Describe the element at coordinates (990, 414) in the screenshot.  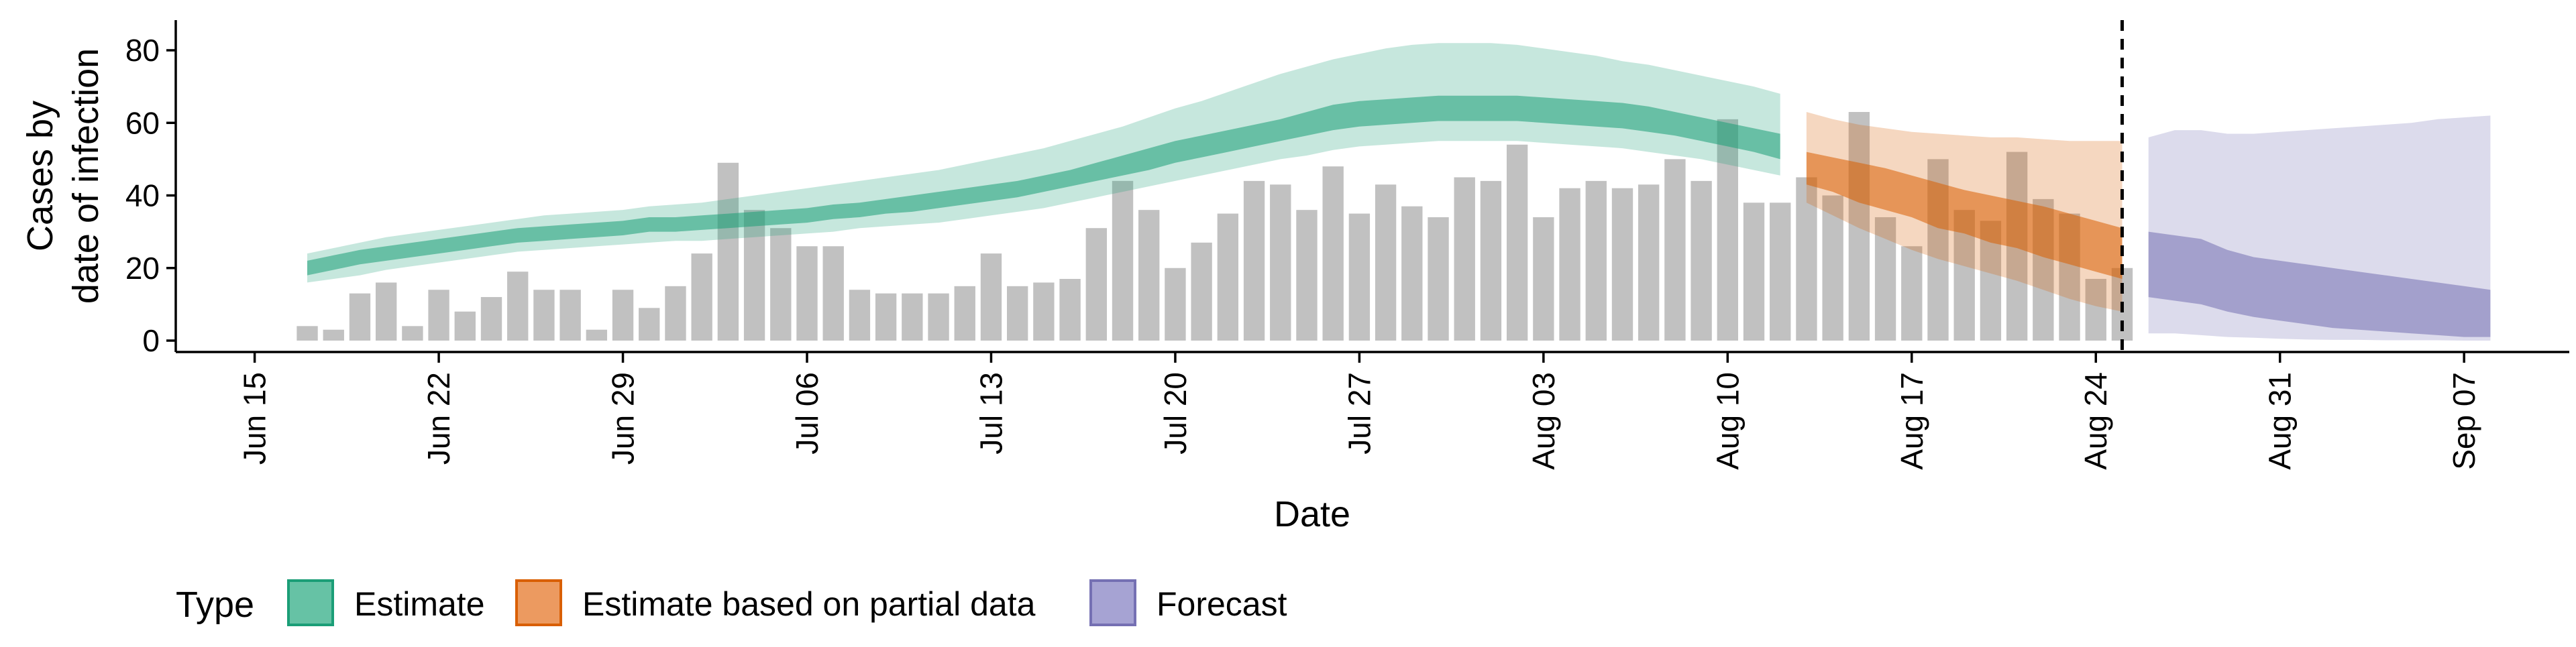
I see `x-tick-label: Jul 13` at that location.